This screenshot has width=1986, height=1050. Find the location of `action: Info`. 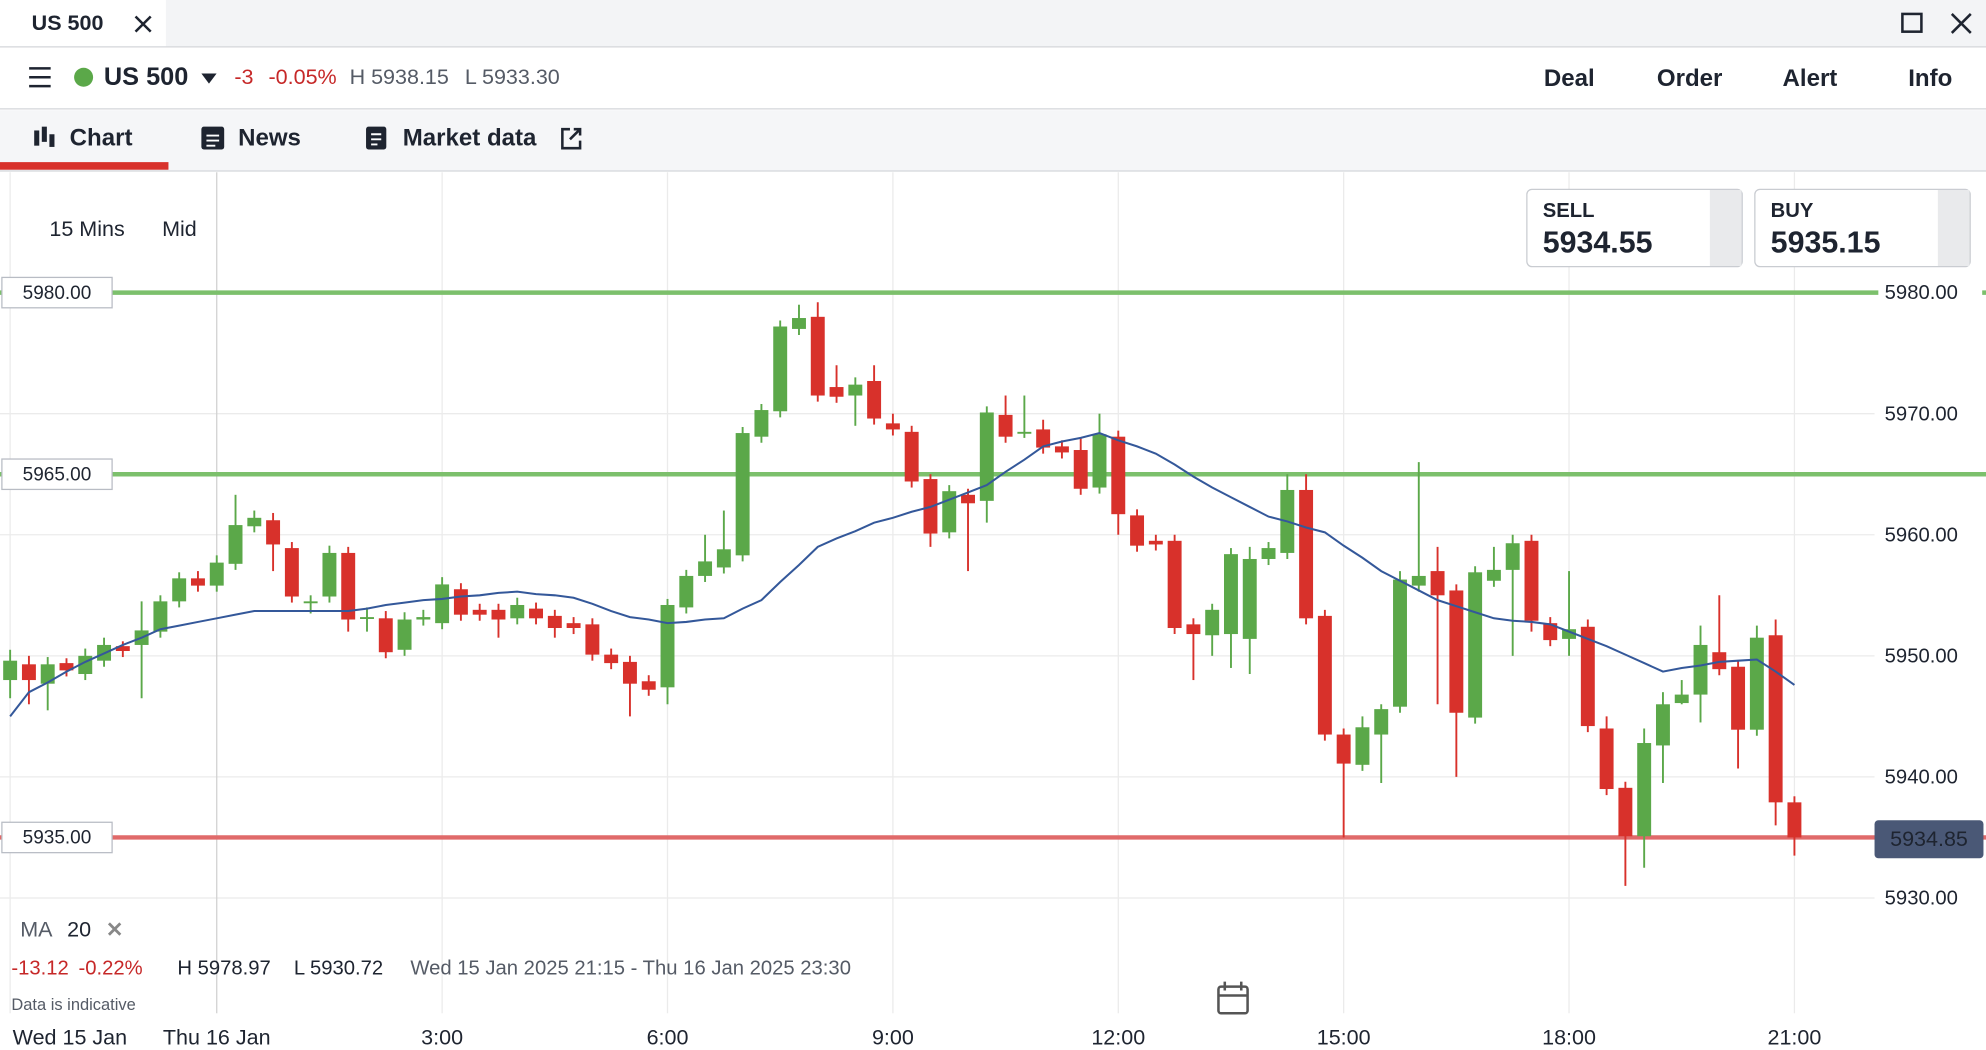

action: Info is located at coordinates (1930, 78).